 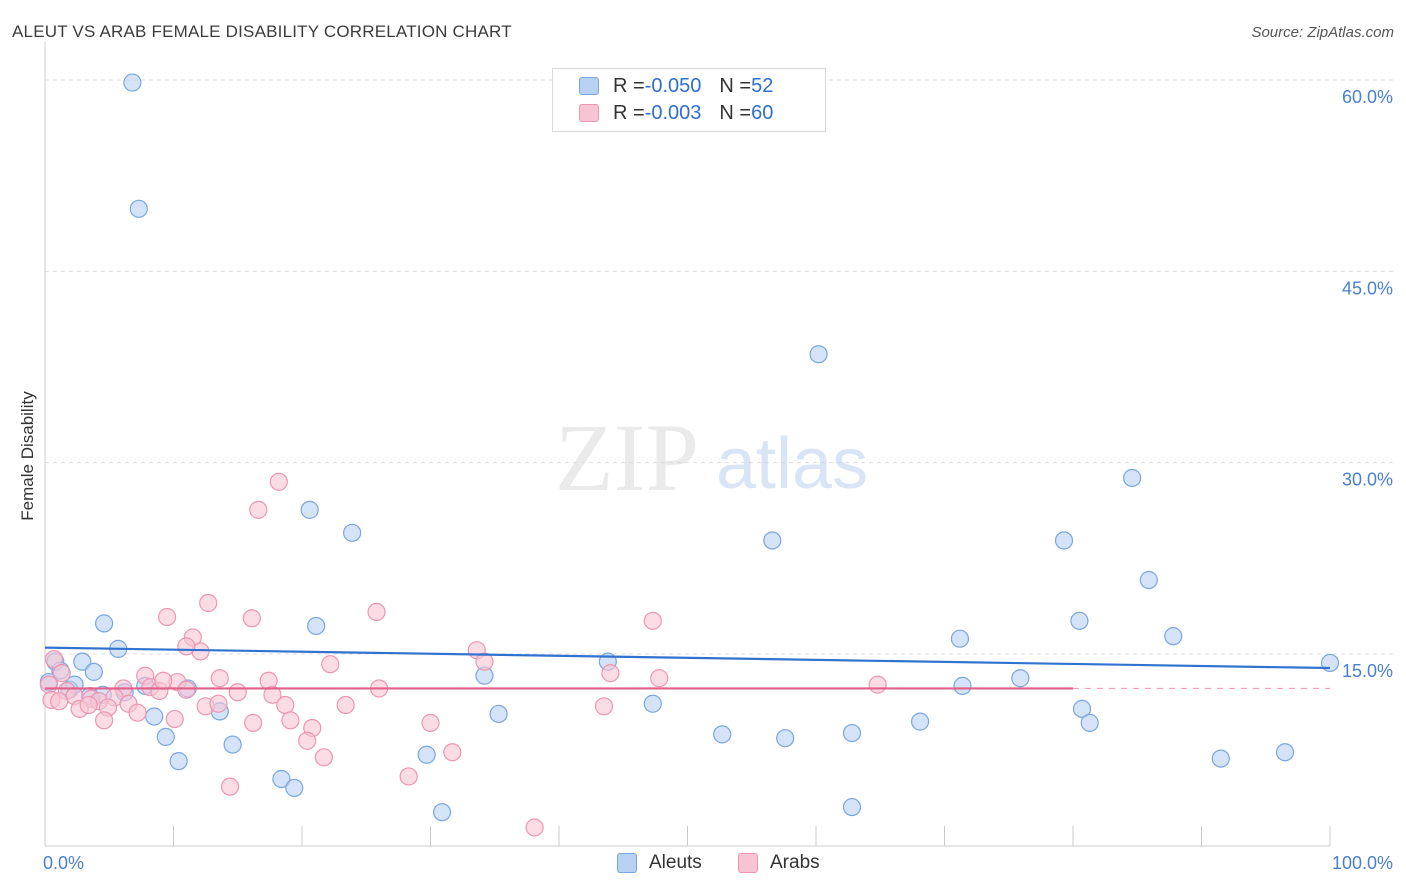 I want to click on legend-n-value: 52, so click(x=762, y=85).